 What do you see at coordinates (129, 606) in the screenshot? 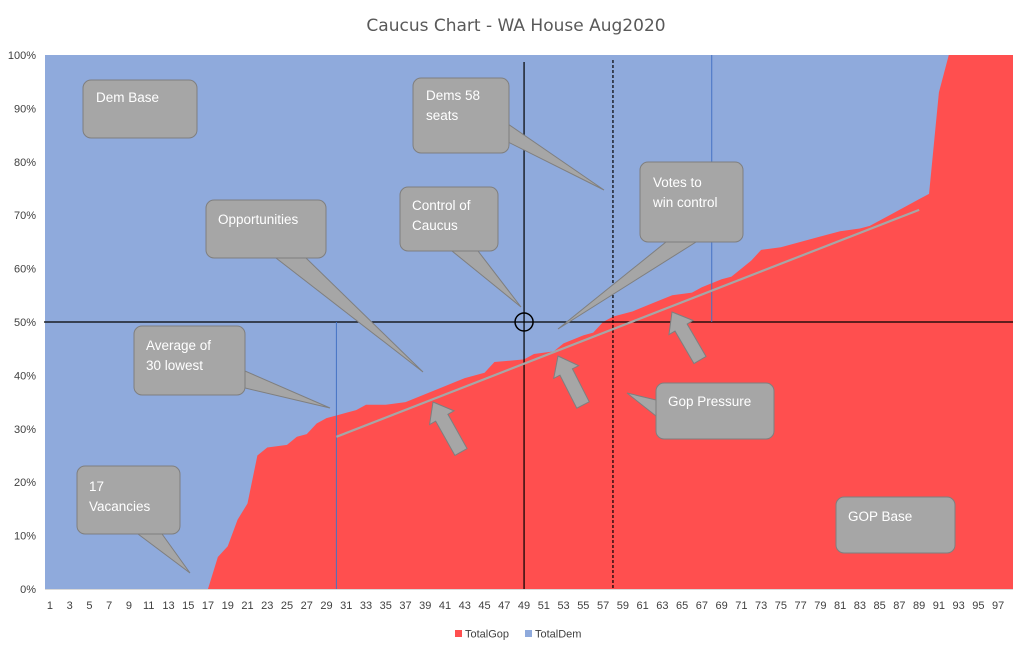
I see `x-tick-label: 9` at bounding box center [129, 606].